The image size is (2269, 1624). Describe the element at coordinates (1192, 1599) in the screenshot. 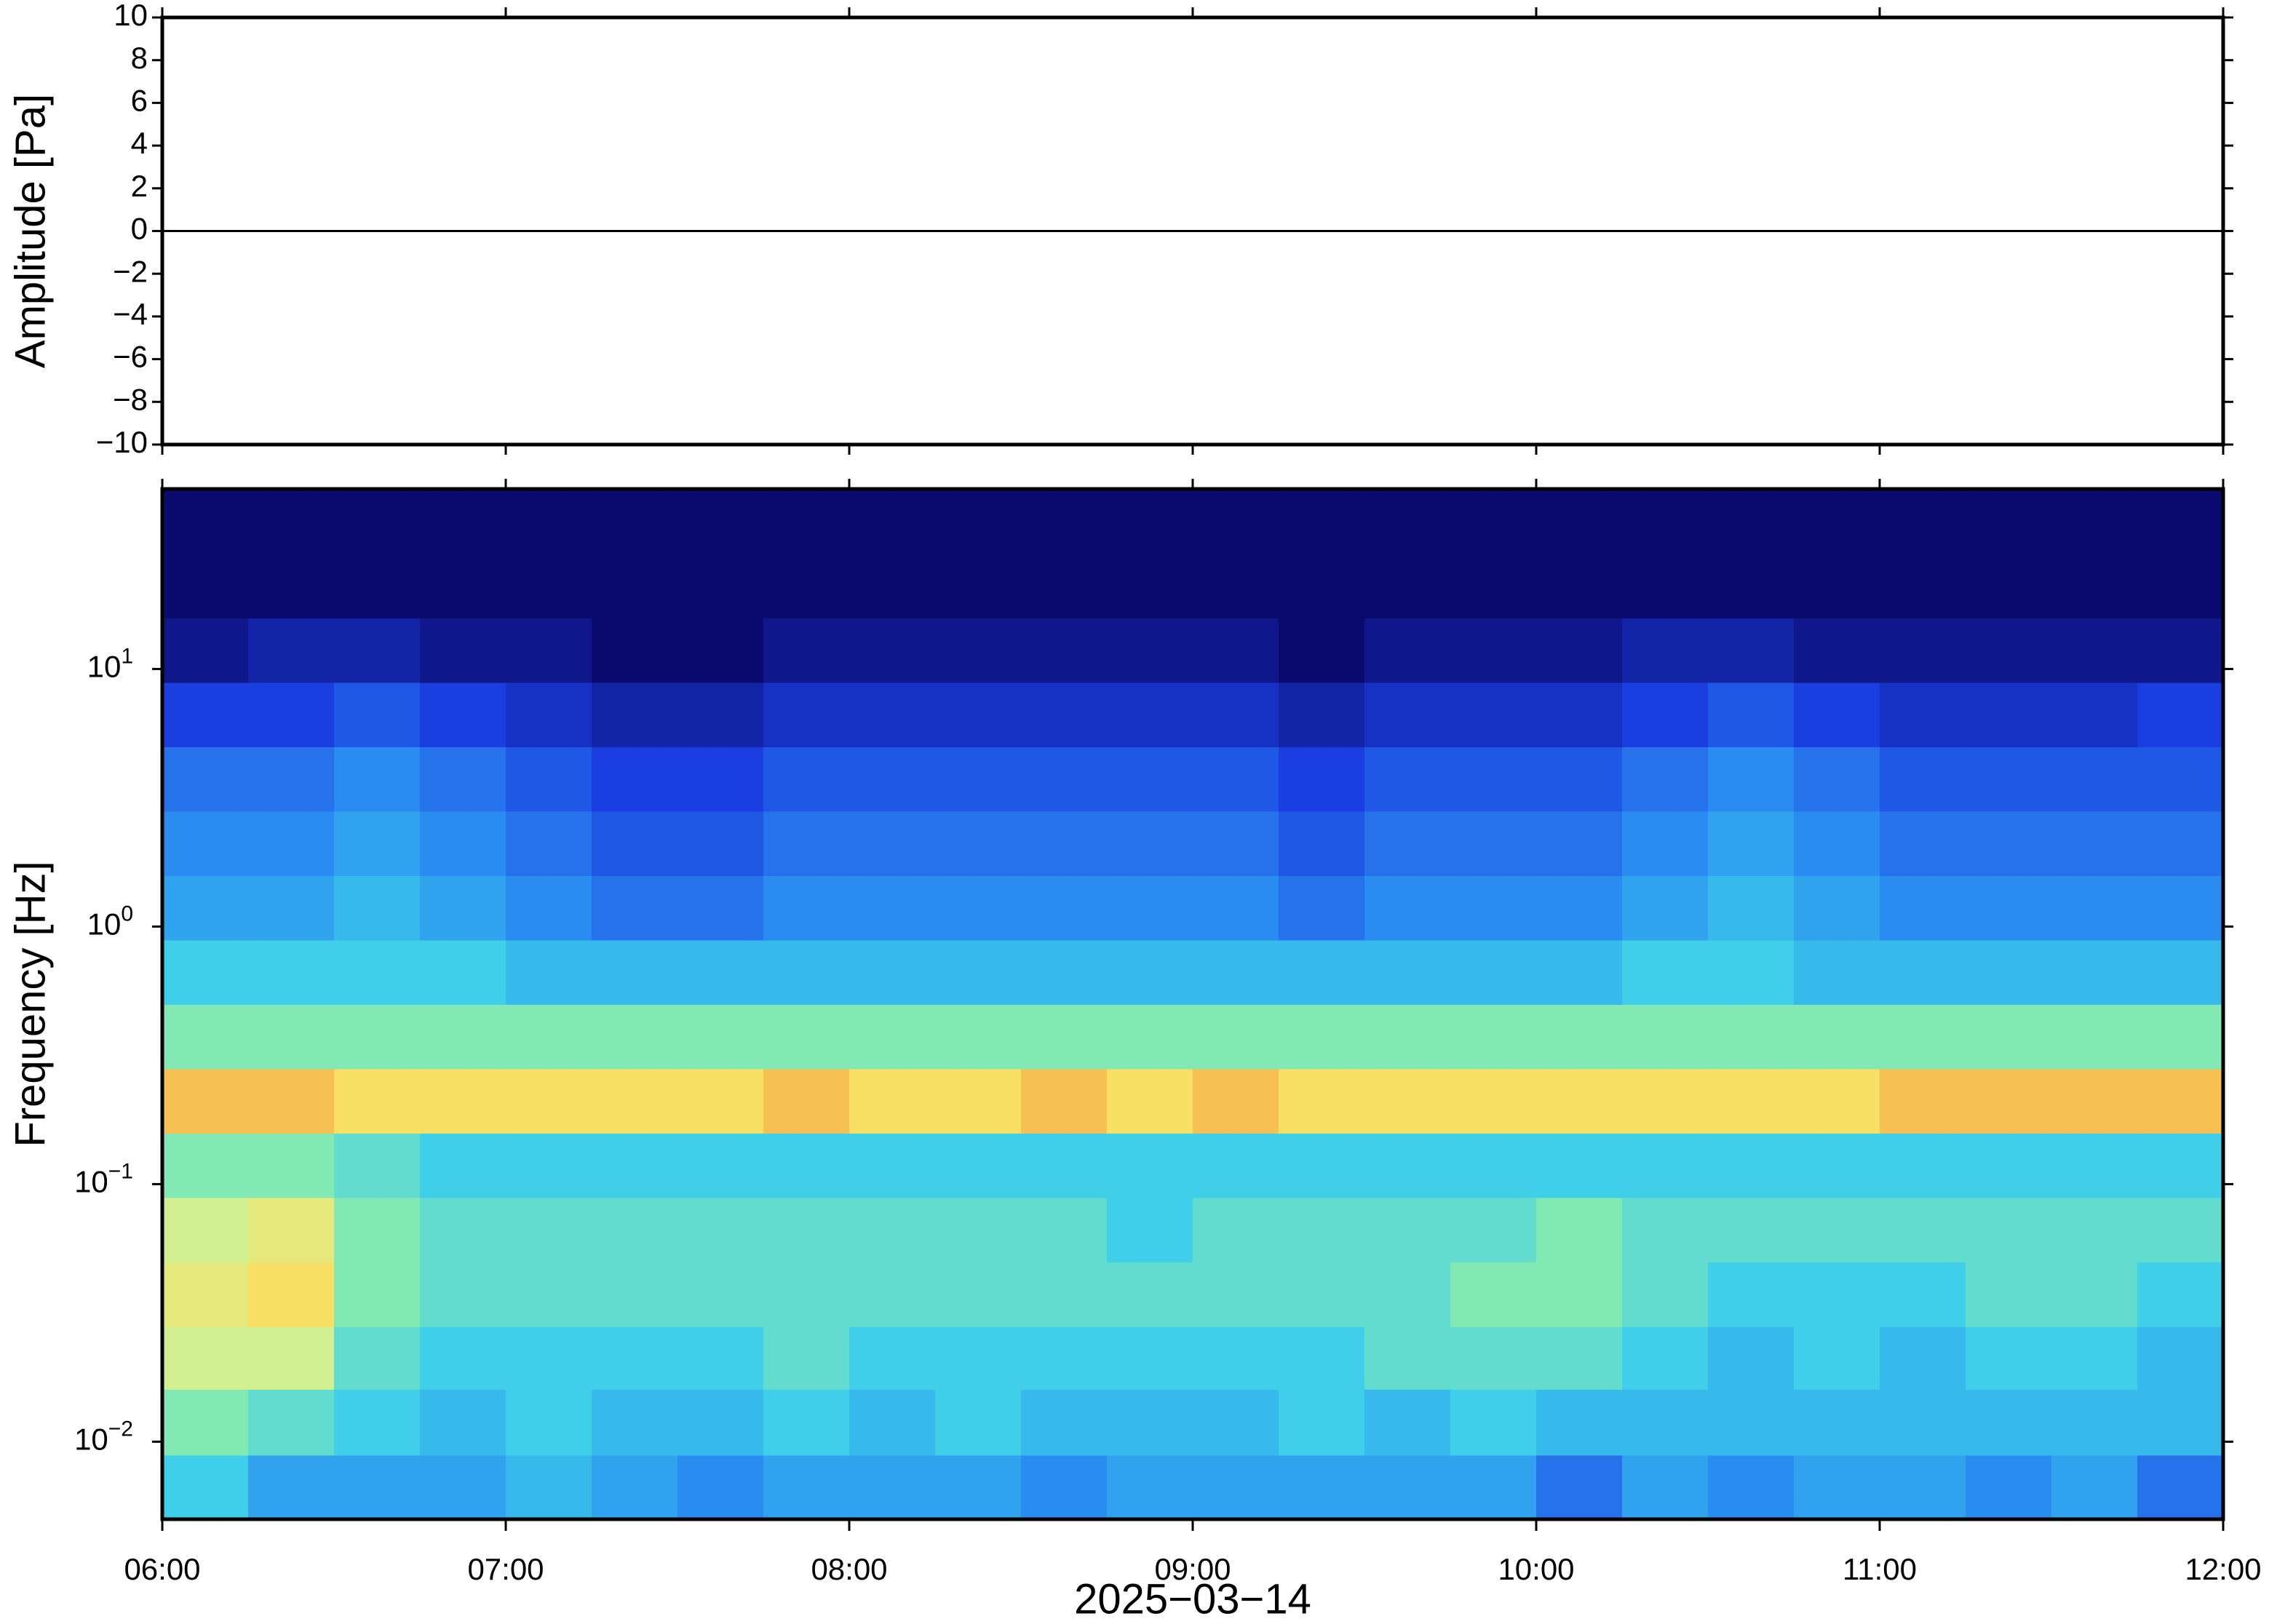

I see `x-axis-label: 2025−03−14` at that location.